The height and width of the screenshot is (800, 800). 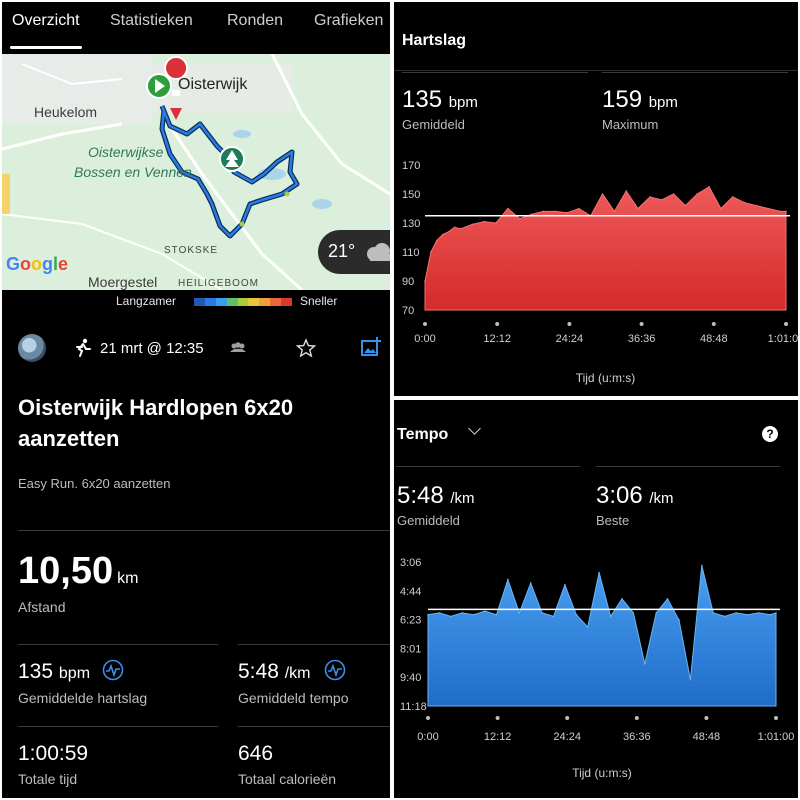 I want to click on tempo-title: Tempo, so click(x=423, y=434).